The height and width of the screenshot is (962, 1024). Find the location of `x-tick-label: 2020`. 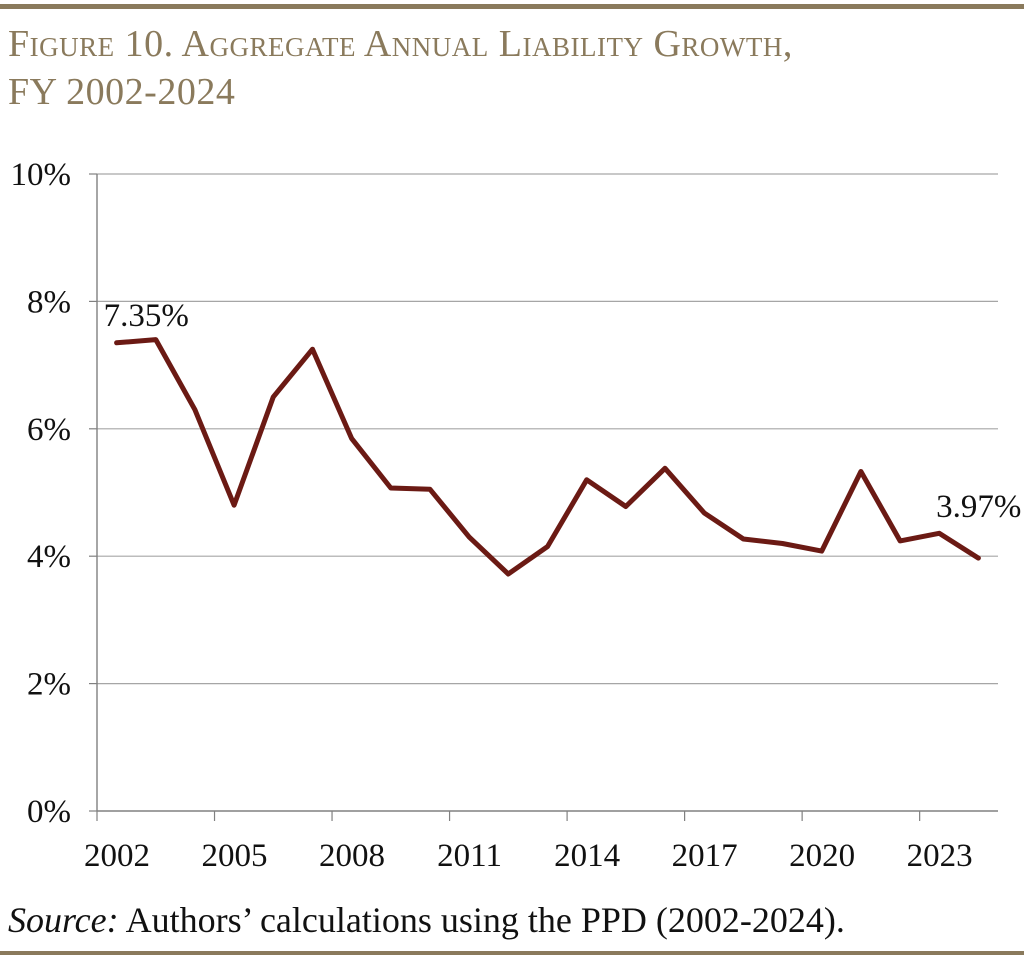

x-tick-label: 2020 is located at coordinates (822, 856).